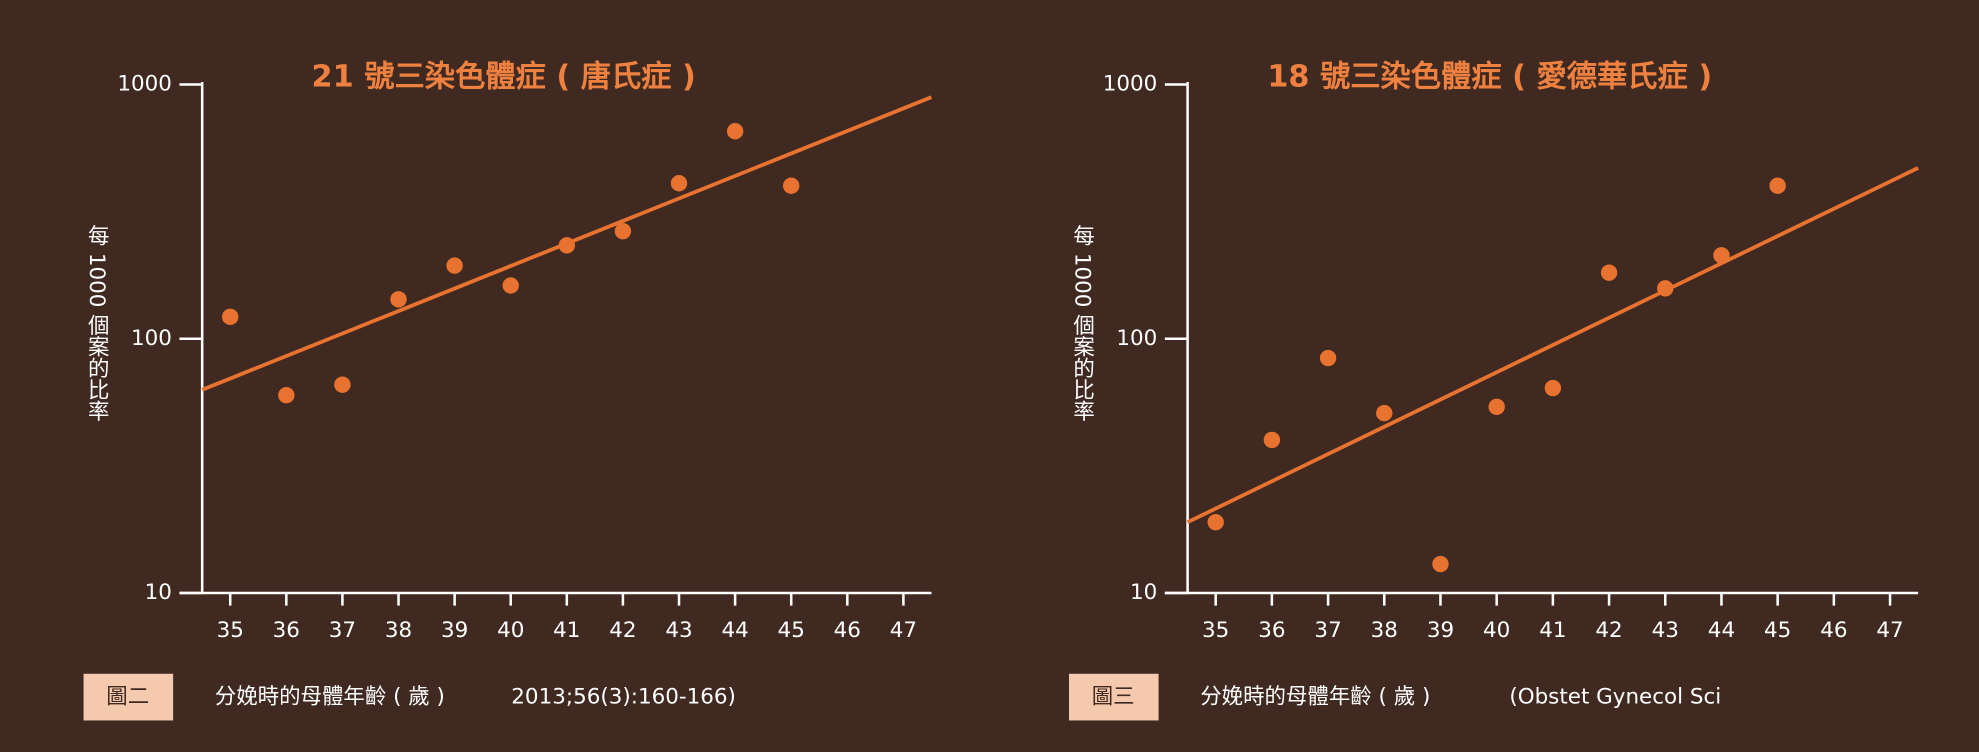 Image resolution: width=1979 pixels, height=752 pixels. I want to click on figure-label: 圖三, so click(1113, 697).